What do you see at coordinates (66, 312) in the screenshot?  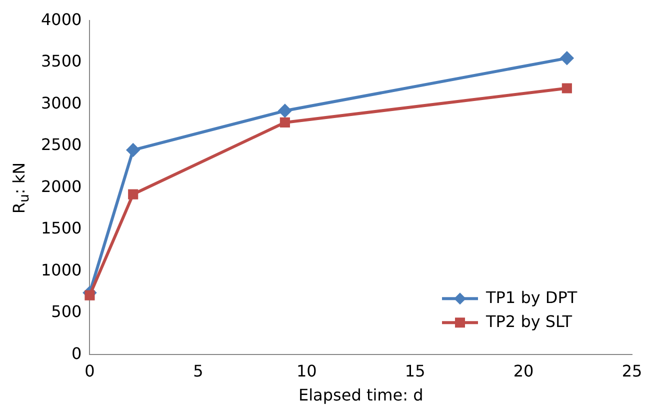 I see `y-tick-label: 500` at bounding box center [66, 312].